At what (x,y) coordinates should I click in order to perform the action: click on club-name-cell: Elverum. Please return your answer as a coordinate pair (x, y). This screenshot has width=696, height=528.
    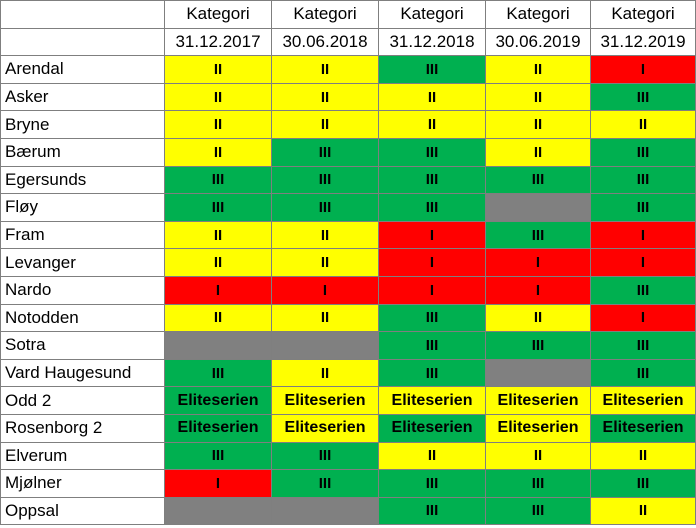
    Looking at the image, I should click on (82, 456).